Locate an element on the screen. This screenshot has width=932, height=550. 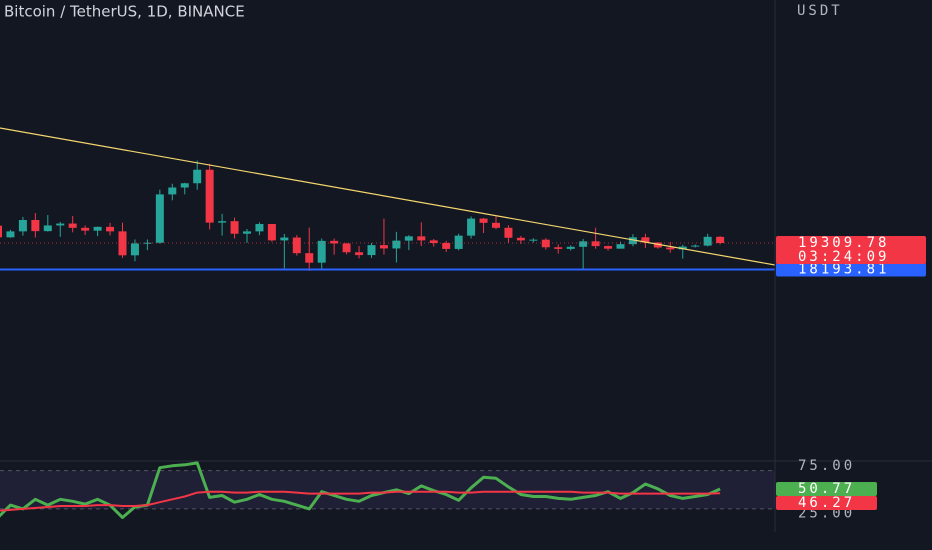
price-line-label: 18193.81 is located at coordinates (843, 269).